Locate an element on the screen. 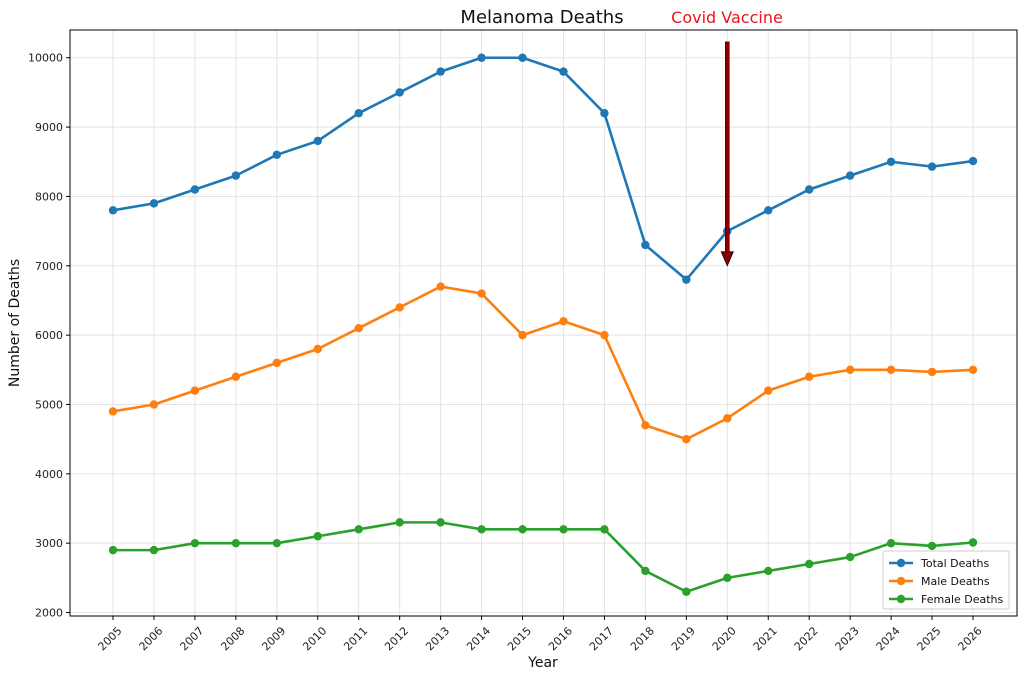  legend-label: Female Deaths is located at coordinates (962, 599).